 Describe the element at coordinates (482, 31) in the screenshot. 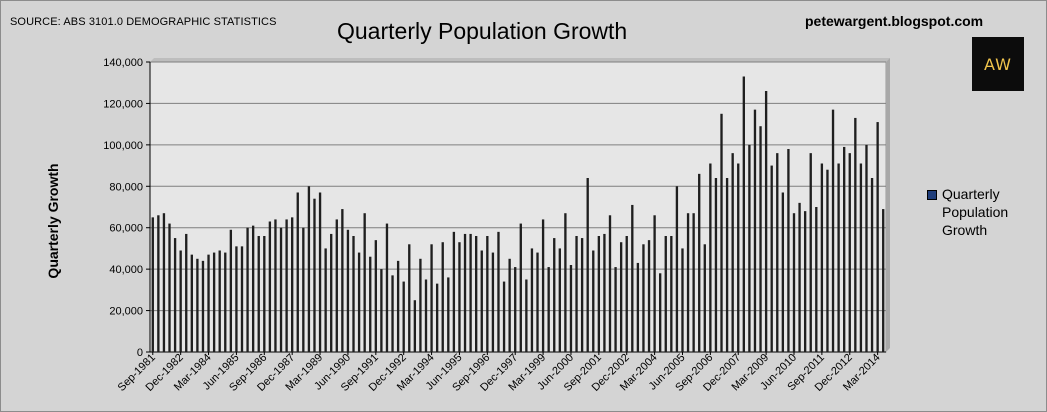

I see `chart-title: Quarterly Population Growth` at that location.